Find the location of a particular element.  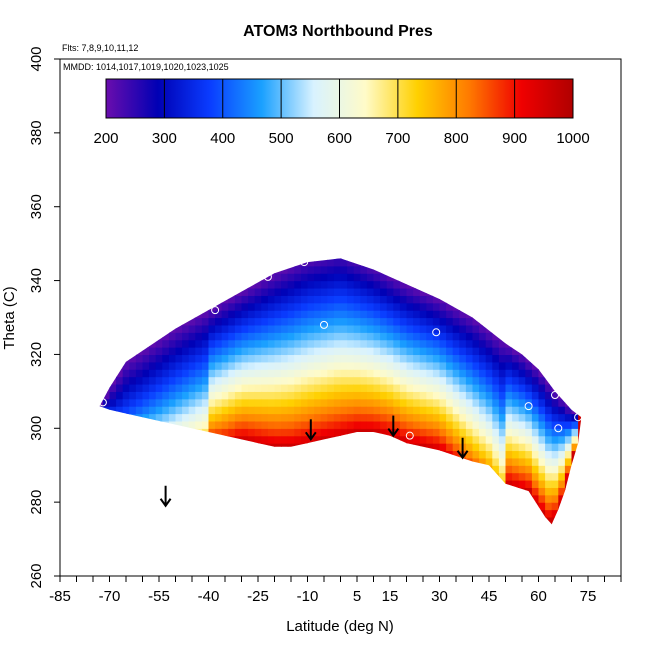

x-tick-label: 15 is located at coordinates (390, 596).